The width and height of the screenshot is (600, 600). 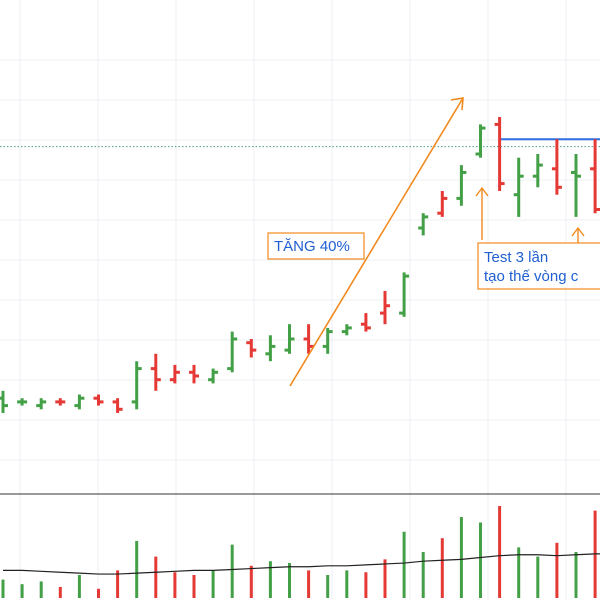 What do you see at coordinates (516, 257) in the screenshot?
I see `test-label-line1: Test 3 lần` at bounding box center [516, 257].